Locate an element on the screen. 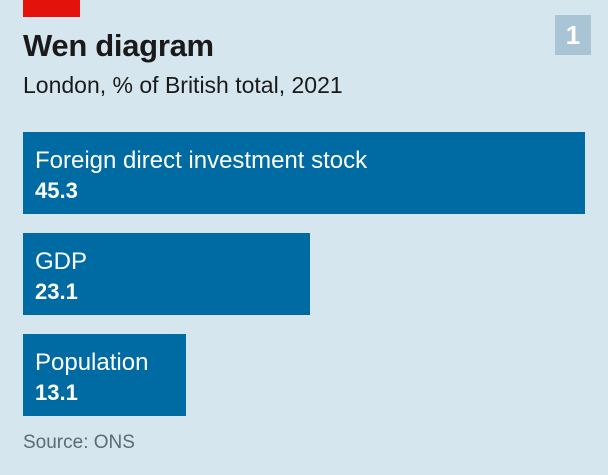 Image resolution: width=608 pixels, height=475 pixels. chart-subtitle: London, % of British total, 2021 is located at coordinates (183, 85).